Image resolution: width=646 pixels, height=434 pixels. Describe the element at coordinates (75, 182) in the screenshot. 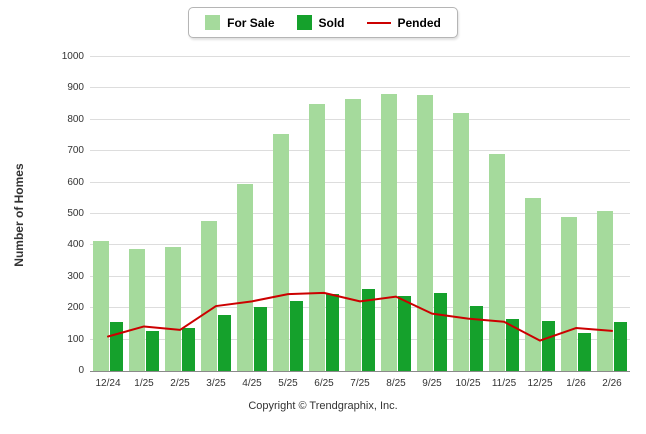

I see `y-tick-label: 600` at that location.